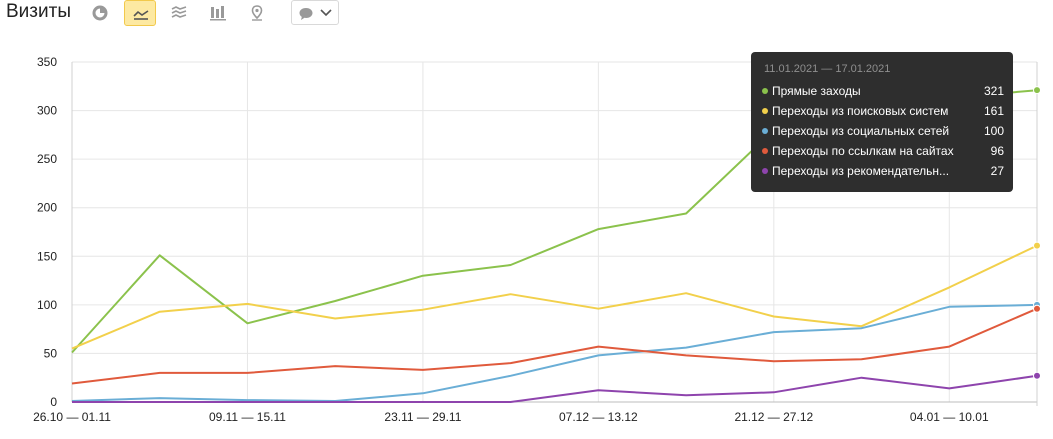 The image size is (1053, 439). I want to click on y-tick-label: 200, so click(47, 208).